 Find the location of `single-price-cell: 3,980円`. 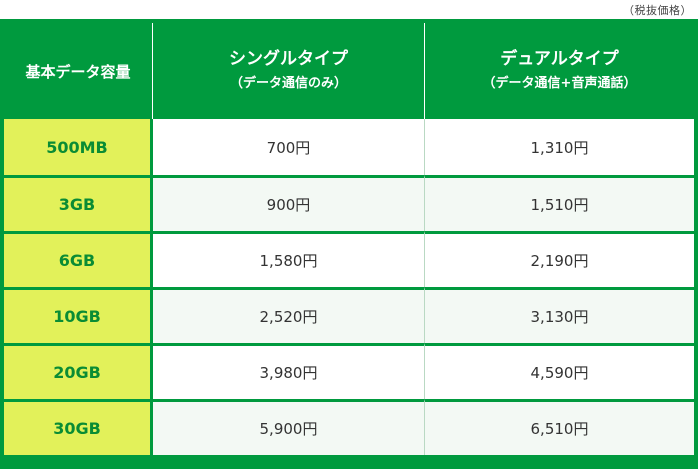

single-price-cell: 3,980円 is located at coordinates (289, 371).